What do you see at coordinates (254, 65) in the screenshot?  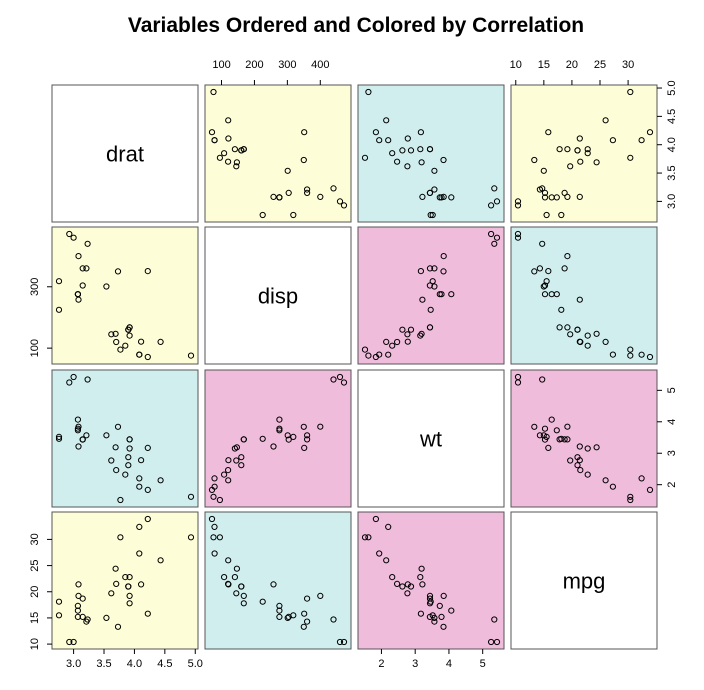 I see `tick-label: 200` at bounding box center [254, 65].